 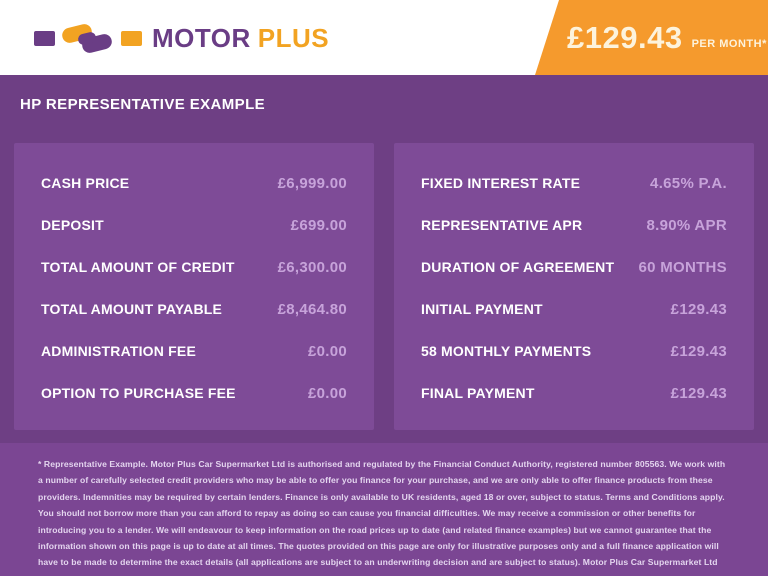 I want to click on finance-row-monthly-payments: 58 MONTHLY PAYMENTS £129.43, so click(x=574, y=351).